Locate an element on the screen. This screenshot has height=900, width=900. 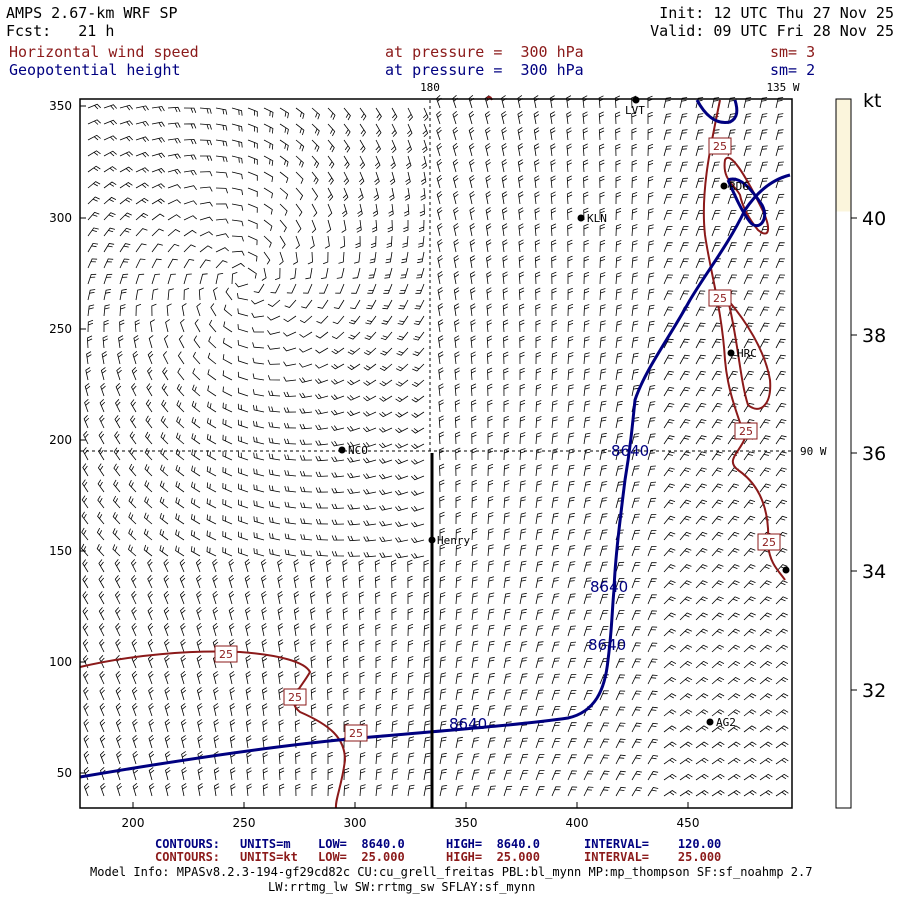
speed-contour-hrc is located at coordinates (749, 354).